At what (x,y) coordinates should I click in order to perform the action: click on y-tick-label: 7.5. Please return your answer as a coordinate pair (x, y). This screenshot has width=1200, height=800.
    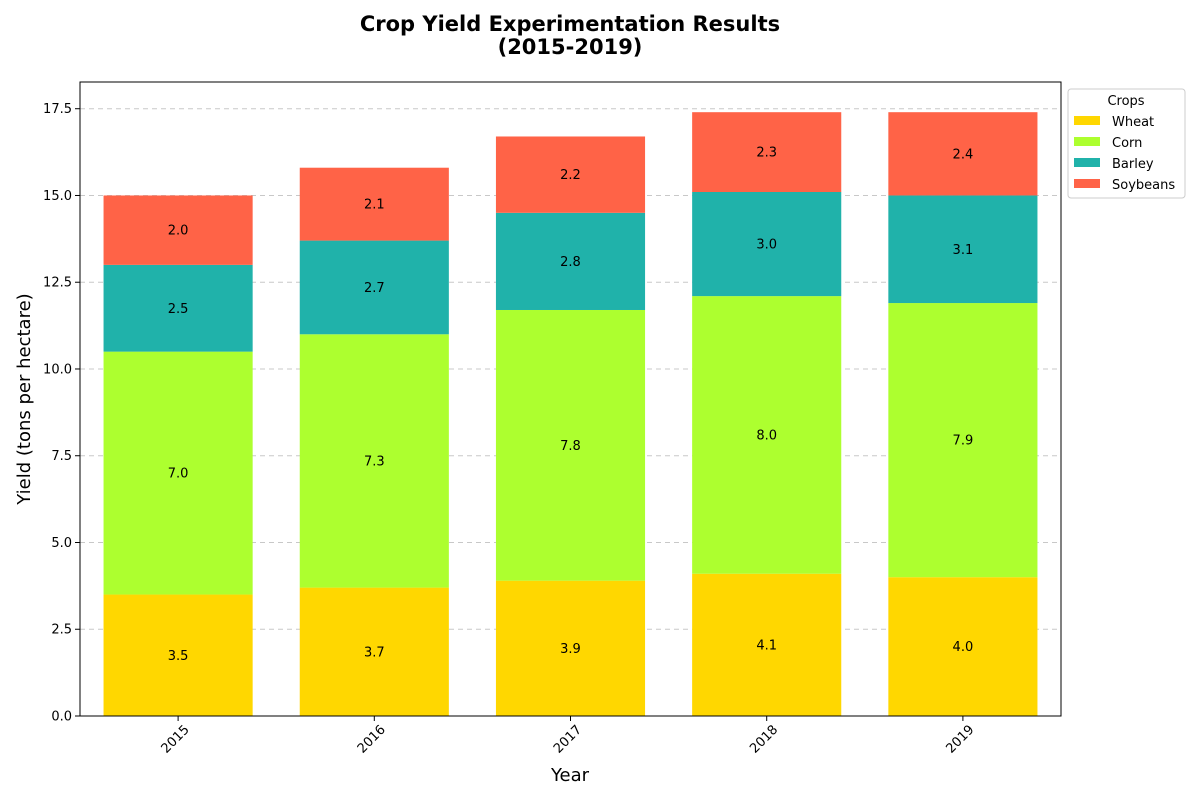
    Looking at the image, I should click on (61, 456).